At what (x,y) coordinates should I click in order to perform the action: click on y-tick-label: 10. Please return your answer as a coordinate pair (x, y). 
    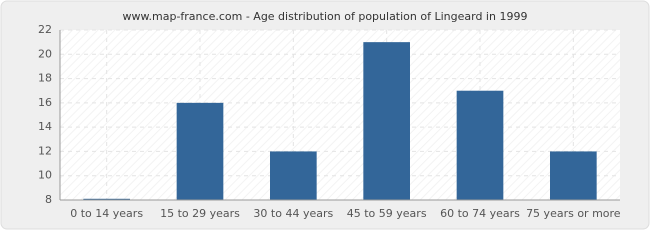
    Looking at the image, I should click on (45, 175).